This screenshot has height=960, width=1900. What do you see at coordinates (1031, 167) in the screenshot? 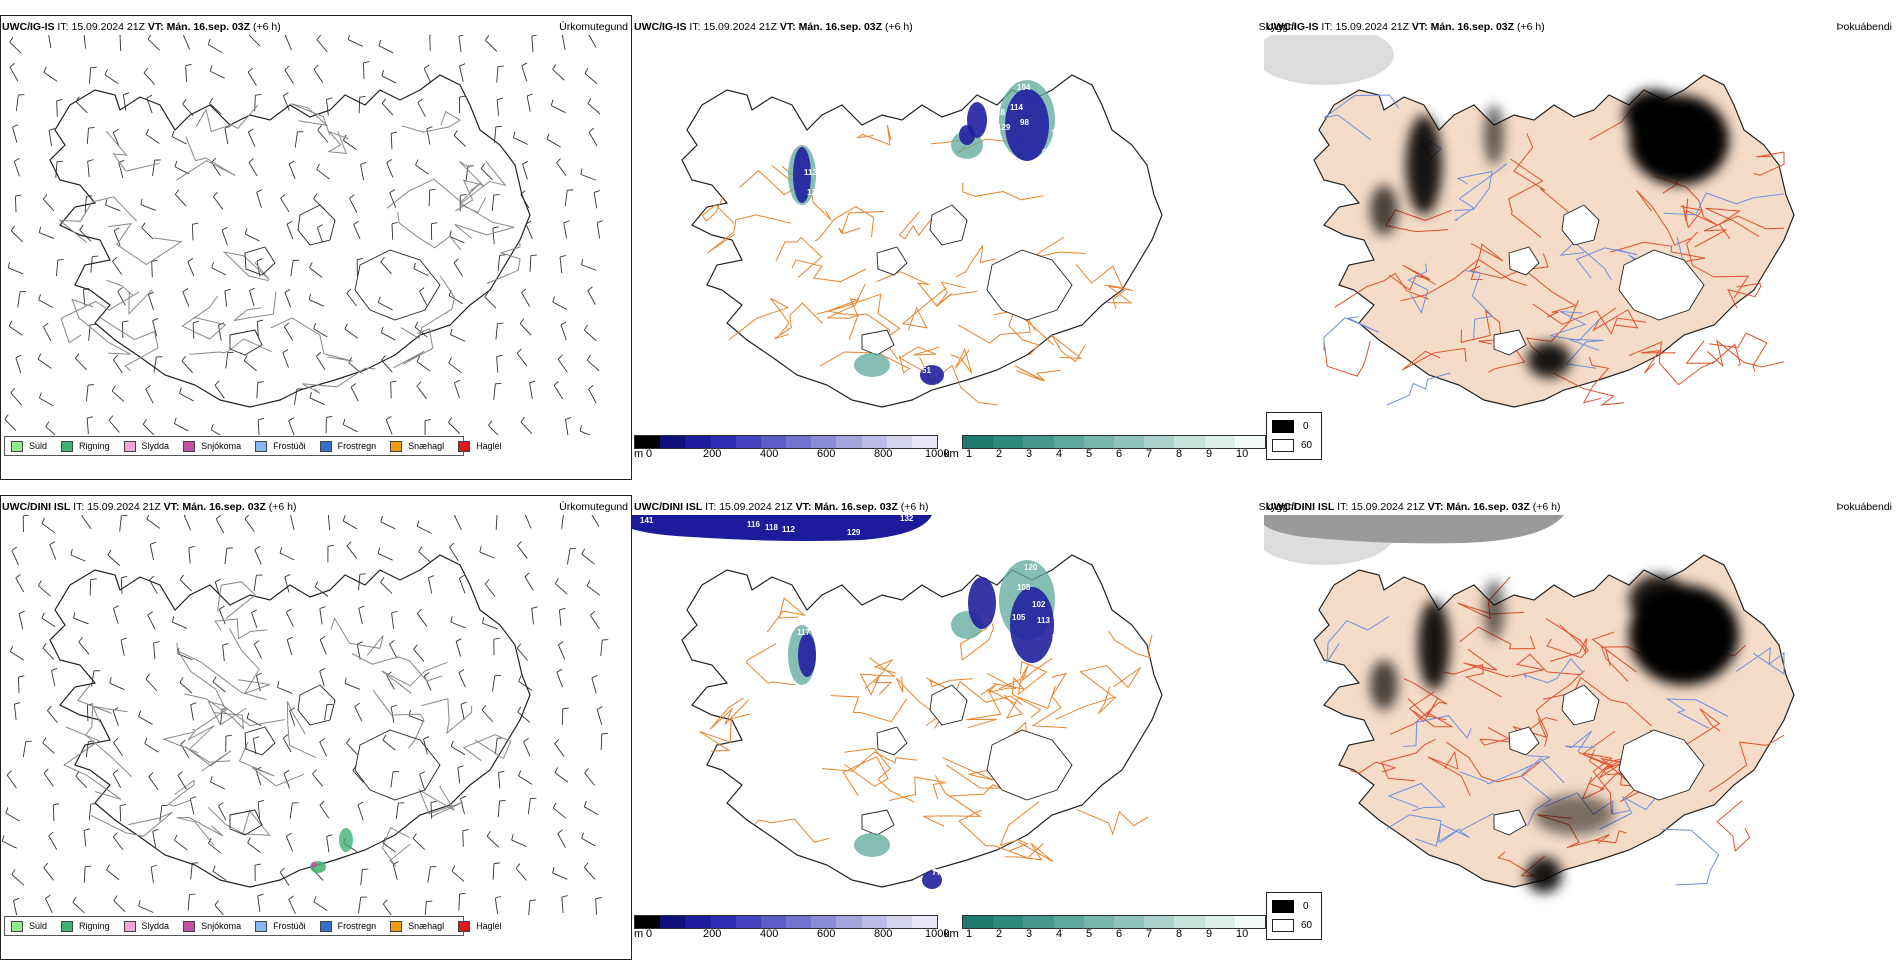
I see `cloud-base-label: 12` at bounding box center [1031, 167].